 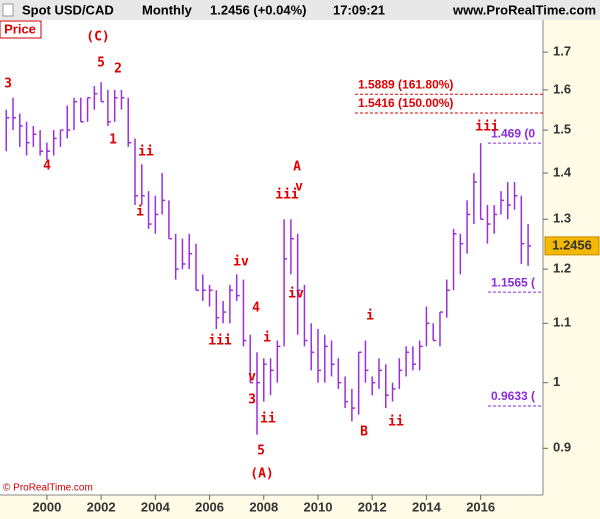 What do you see at coordinates (68, 9) in the screenshot?
I see `symbol: Spot USD/CAD` at bounding box center [68, 9].